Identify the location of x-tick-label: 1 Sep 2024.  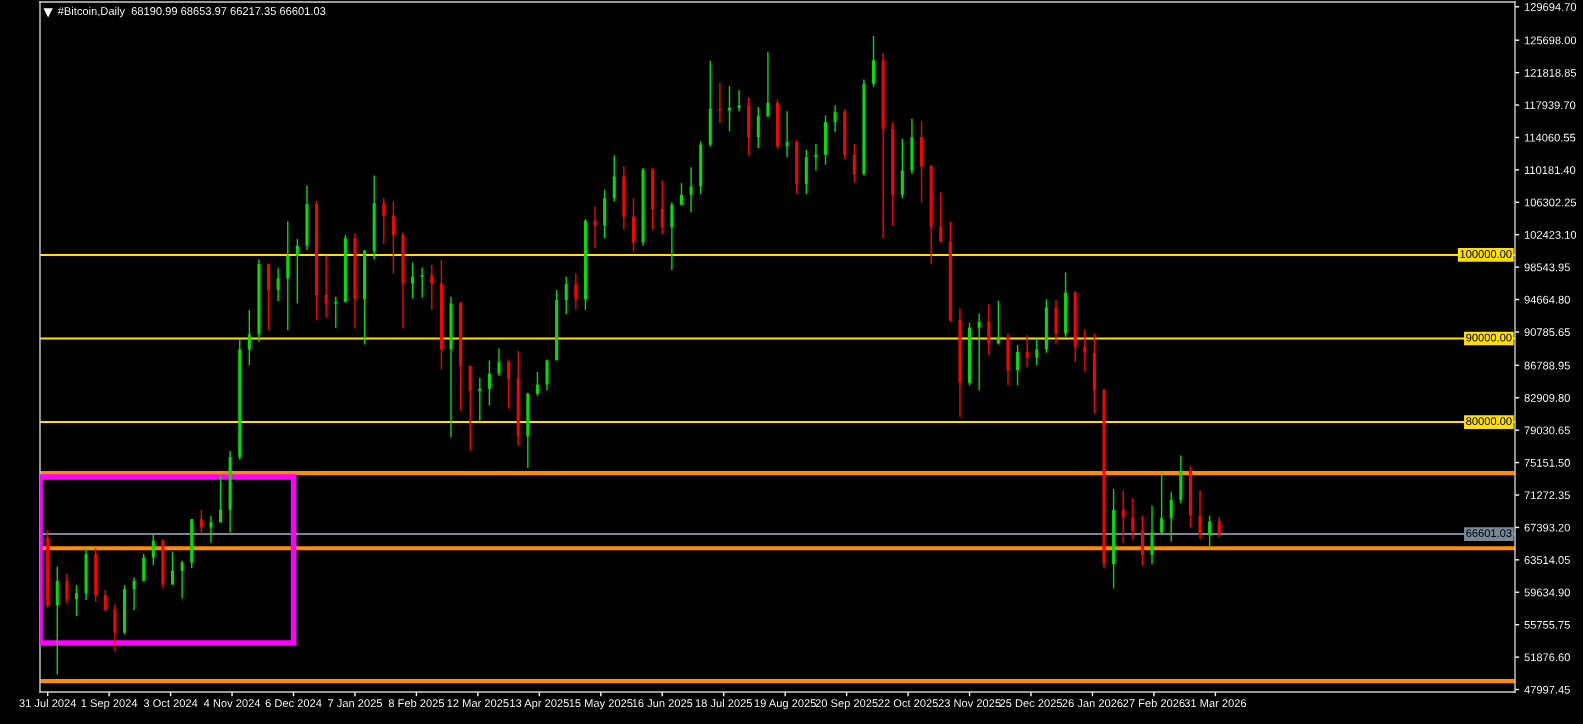
(109, 704).